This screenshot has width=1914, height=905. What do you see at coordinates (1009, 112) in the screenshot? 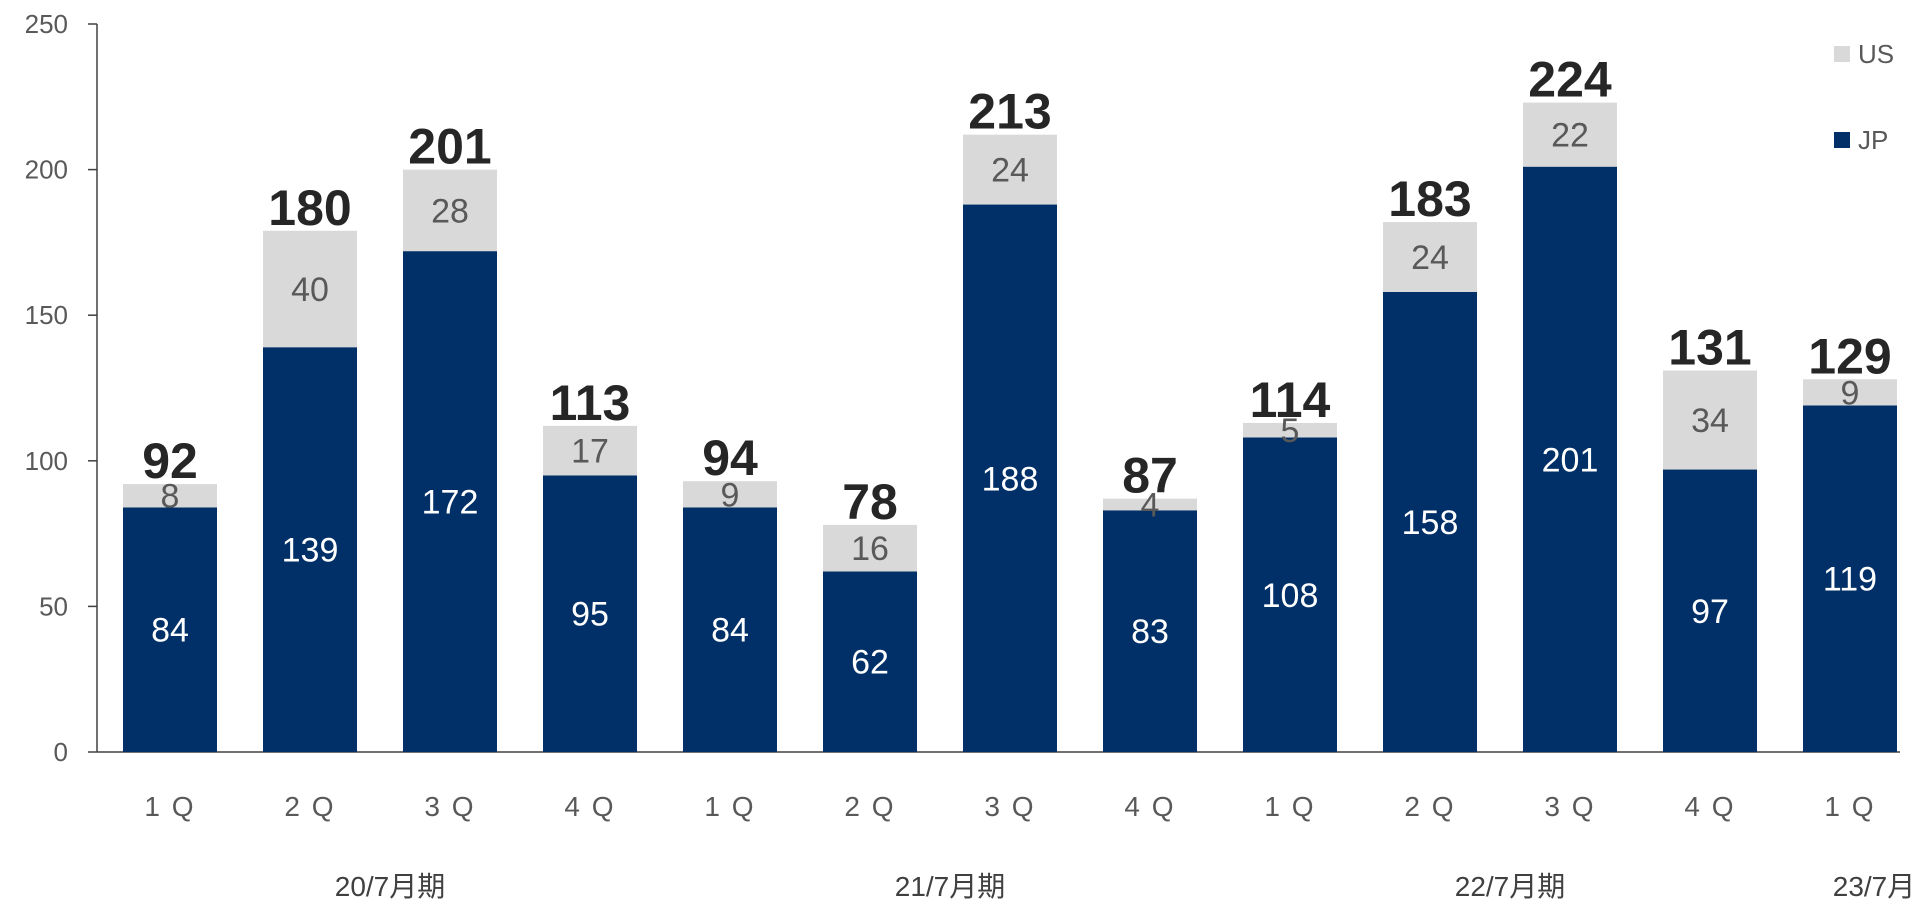
I see `bar-total-label: 213` at bounding box center [1009, 112].